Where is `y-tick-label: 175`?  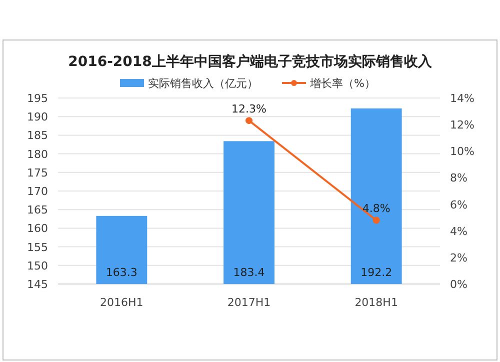 y-tick-label: 175 is located at coordinates (37, 173).